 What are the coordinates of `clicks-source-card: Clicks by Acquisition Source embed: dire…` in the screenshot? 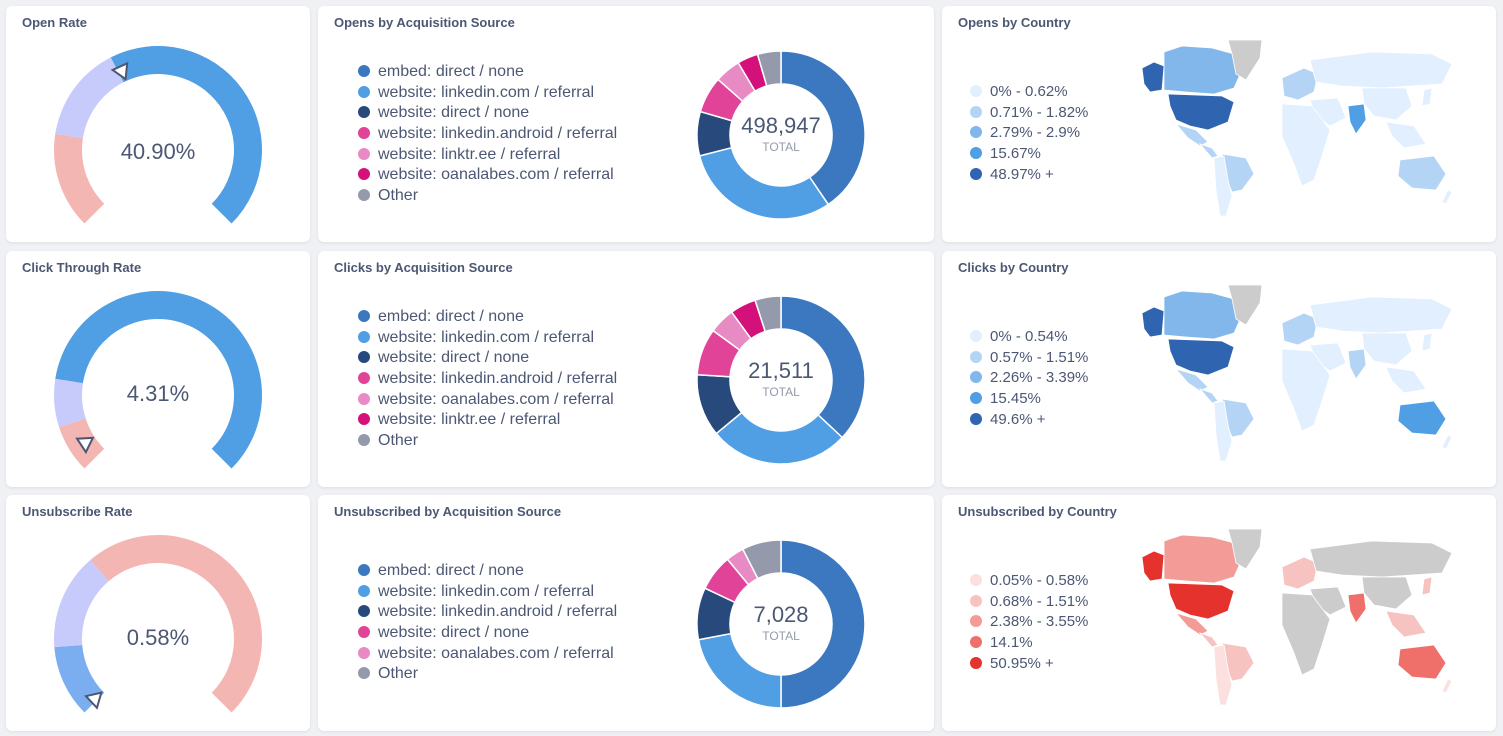 It's located at (626, 369).